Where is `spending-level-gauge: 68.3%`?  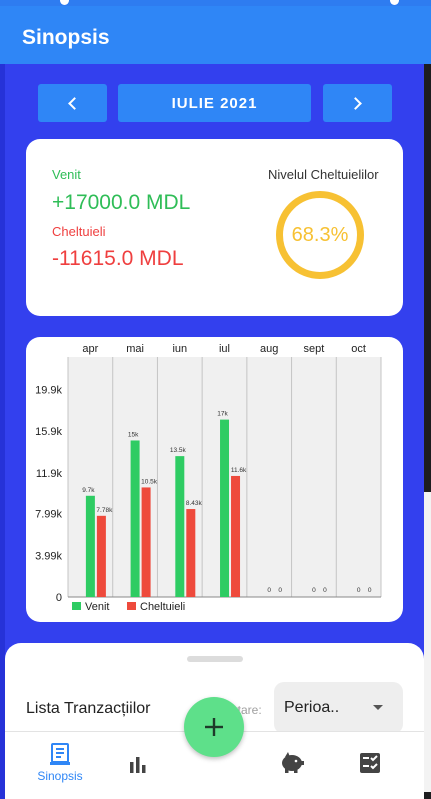 spending-level-gauge: 68.3% is located at coordinates (320, 235).